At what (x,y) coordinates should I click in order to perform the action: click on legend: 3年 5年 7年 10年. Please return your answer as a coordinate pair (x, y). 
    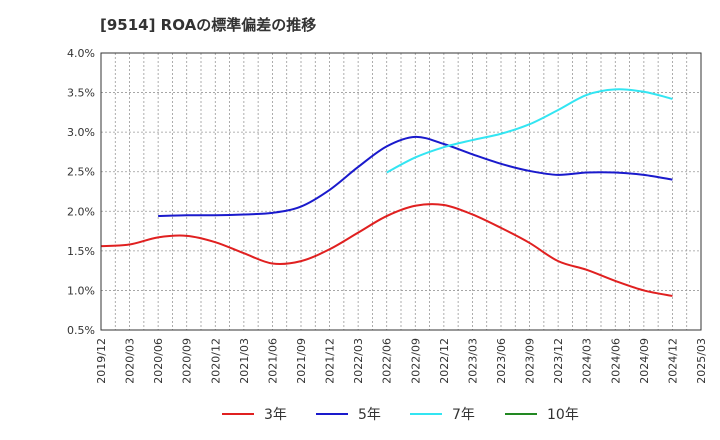
    Looking at the image, I should click on (400, 415).